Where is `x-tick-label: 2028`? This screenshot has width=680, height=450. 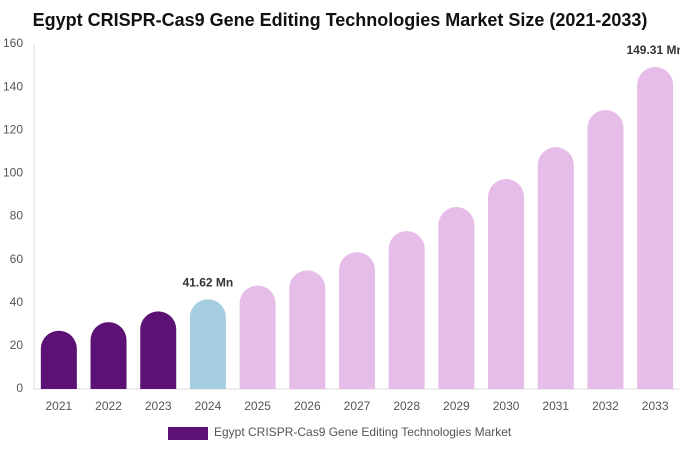 x-tick-label: 2028 is located at coordinates (406, 406).